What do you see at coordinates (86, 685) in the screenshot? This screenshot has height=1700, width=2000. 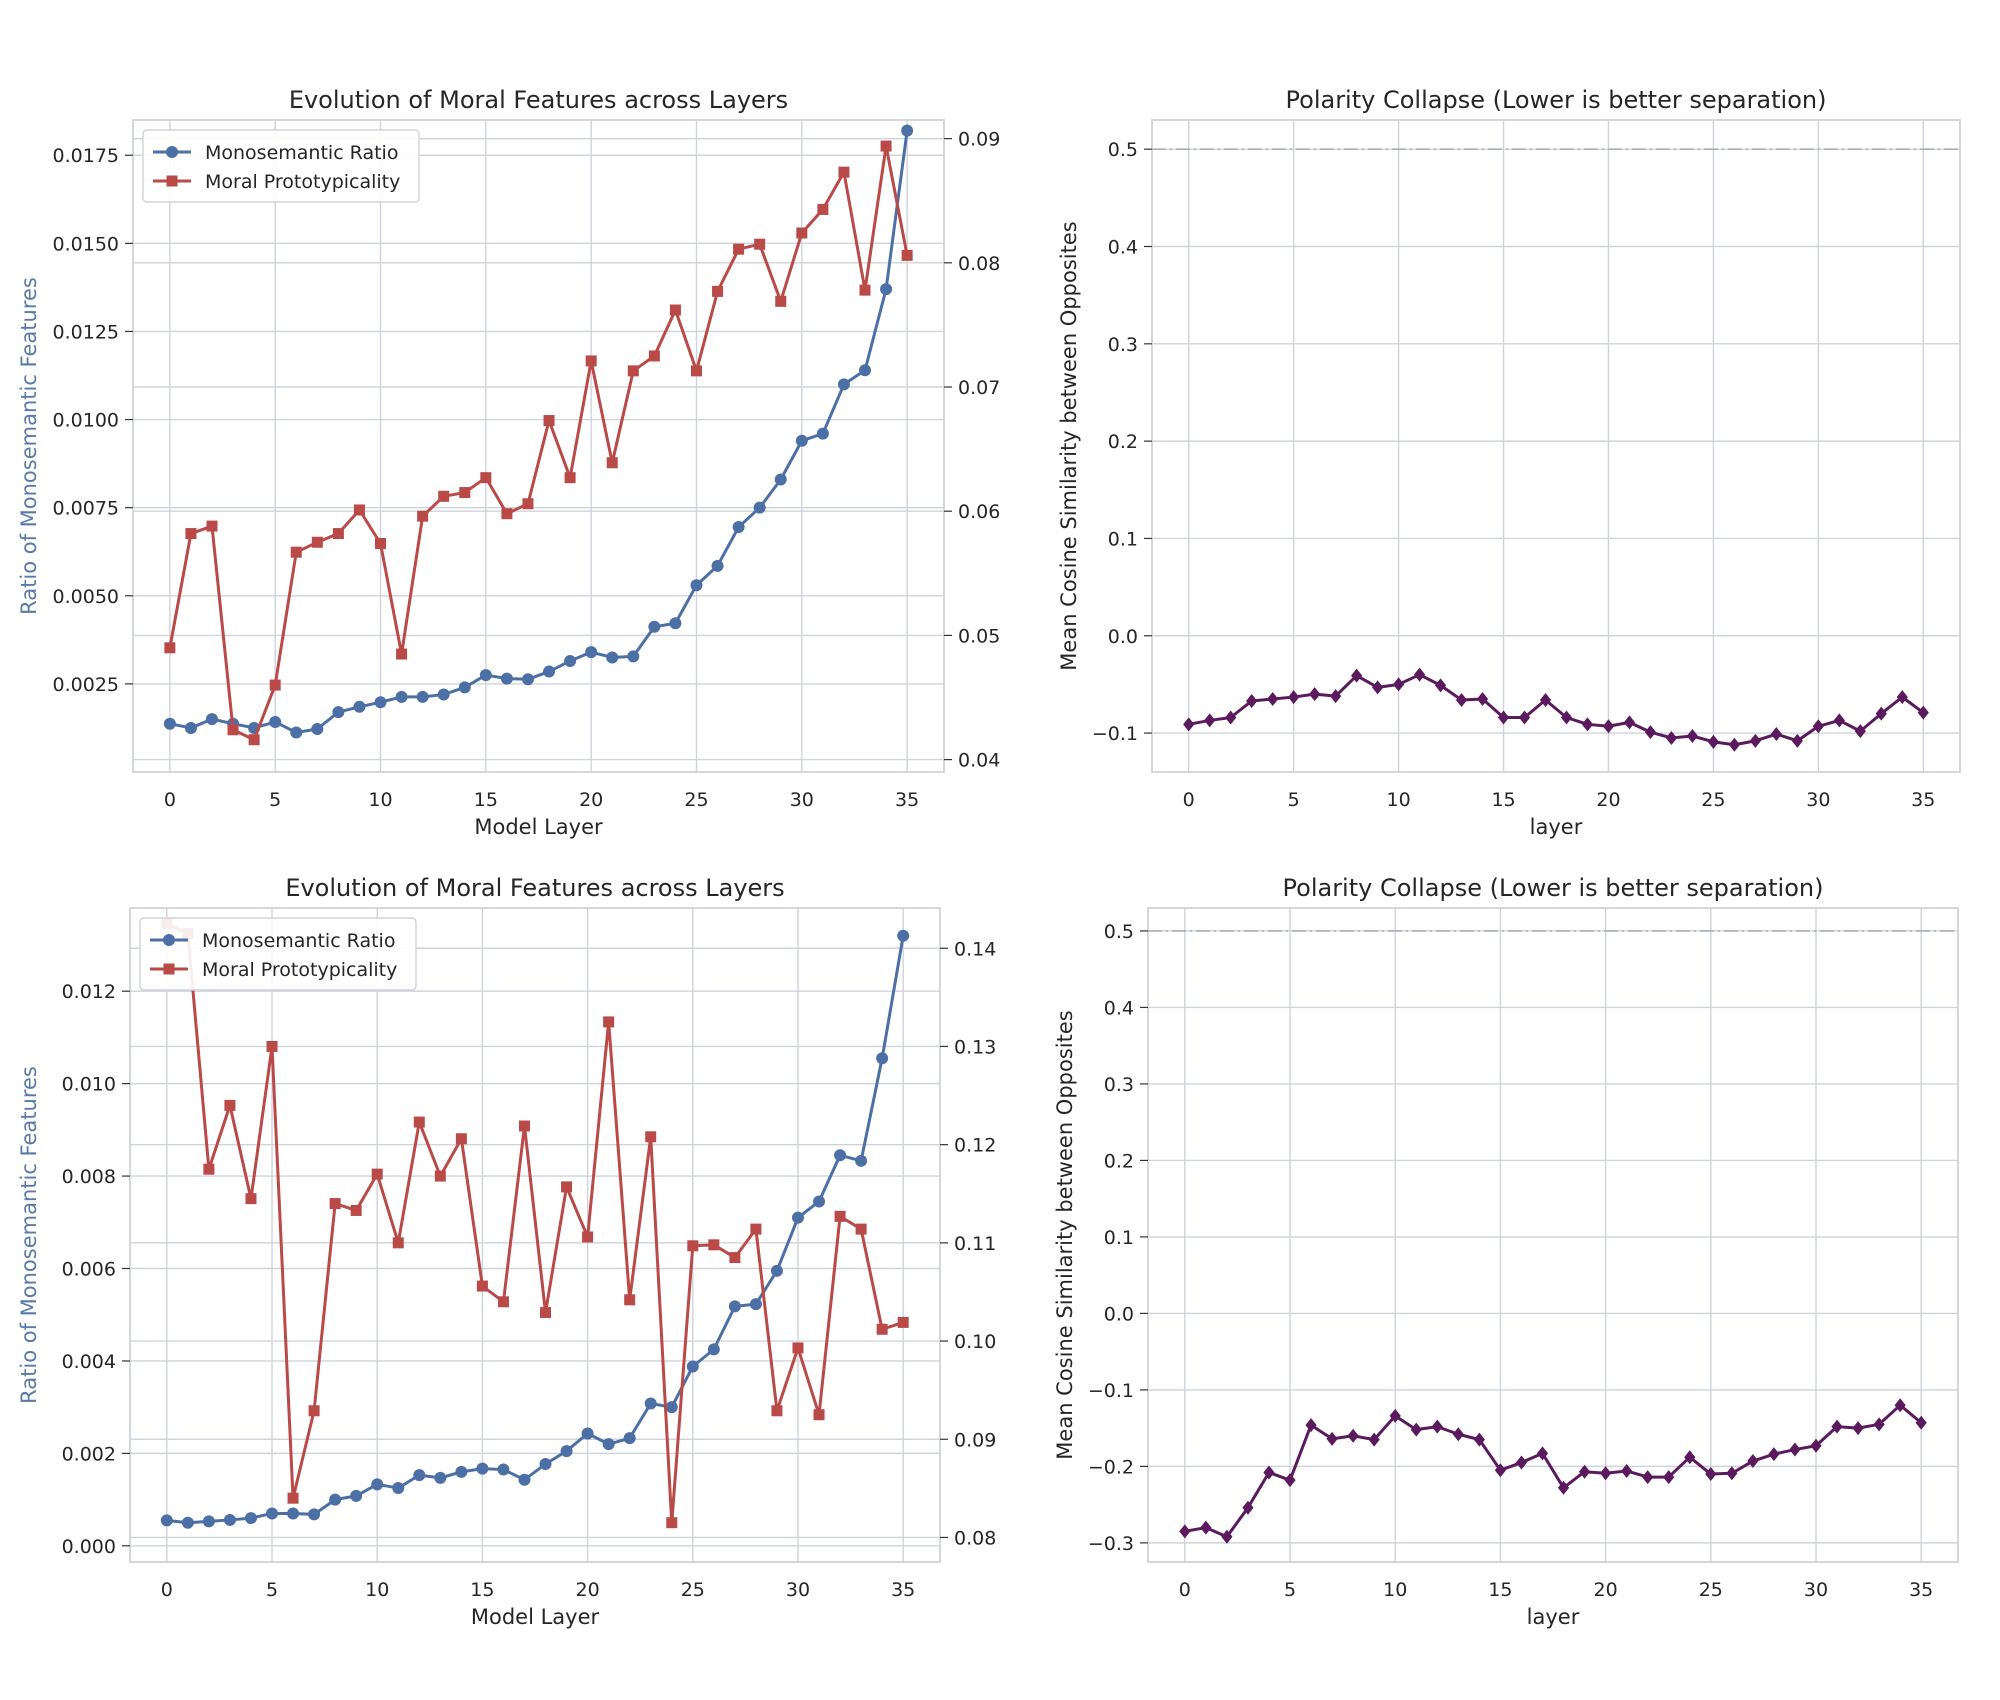 I see `y-tick-label: 0.0025` at bounding box center [86, 685].